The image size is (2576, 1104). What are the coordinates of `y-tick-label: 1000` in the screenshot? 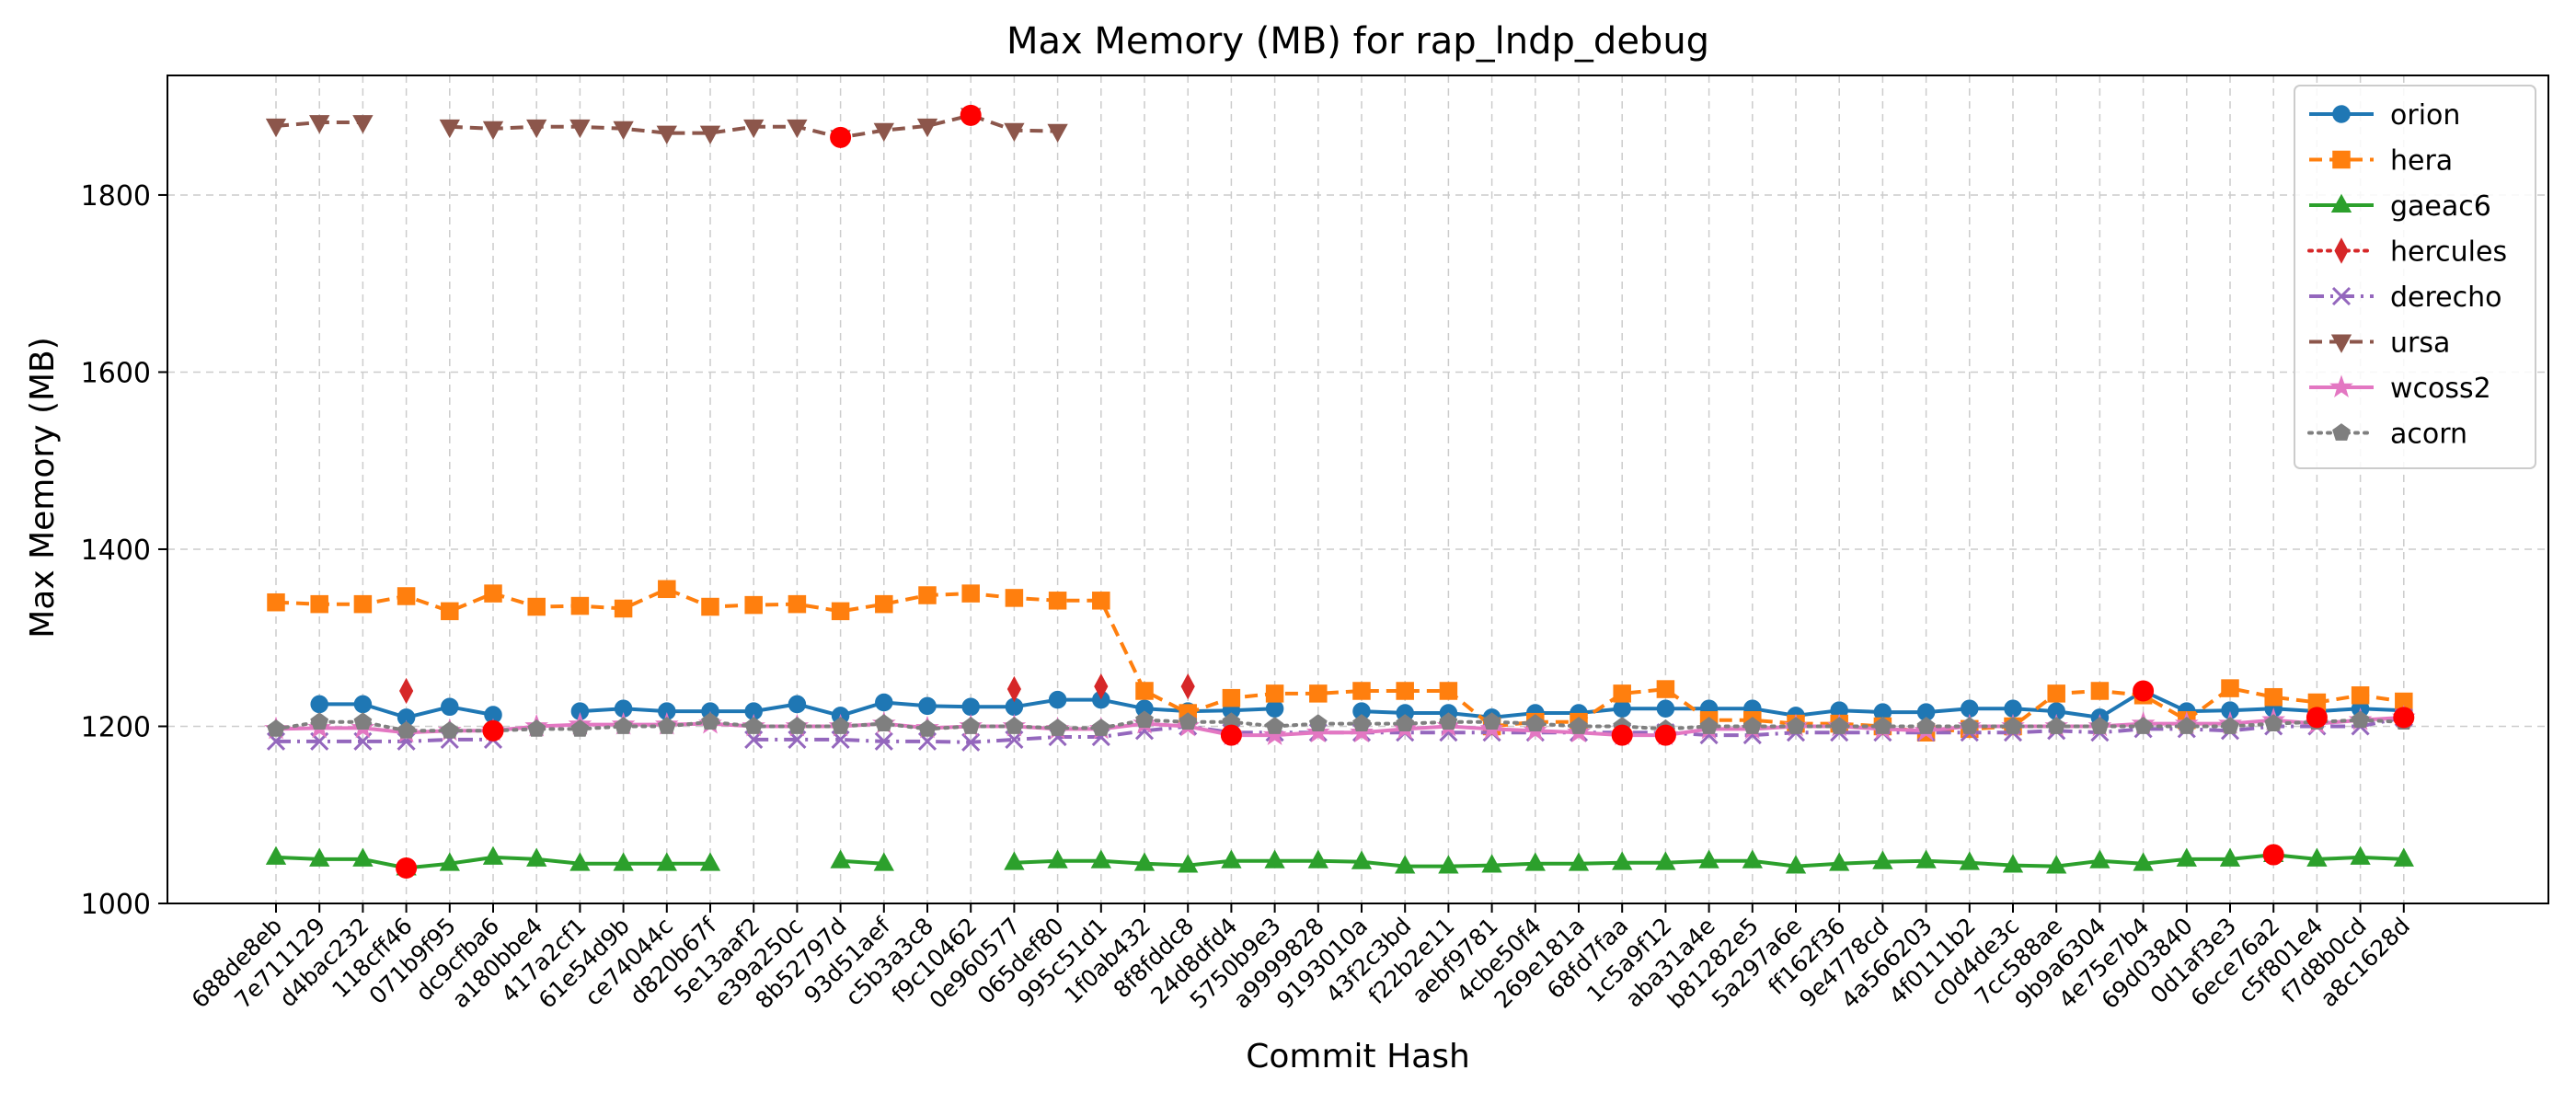 It's located at (116, 905).